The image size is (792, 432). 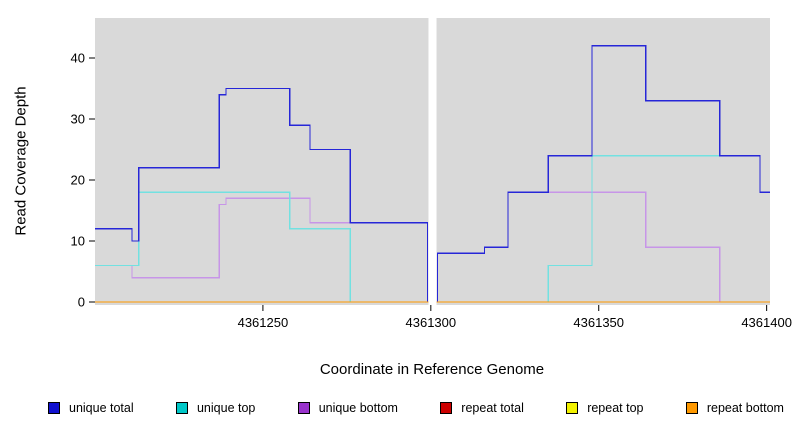 I want to click on legend-swatch-unique-top, so click(x=181, y=408).